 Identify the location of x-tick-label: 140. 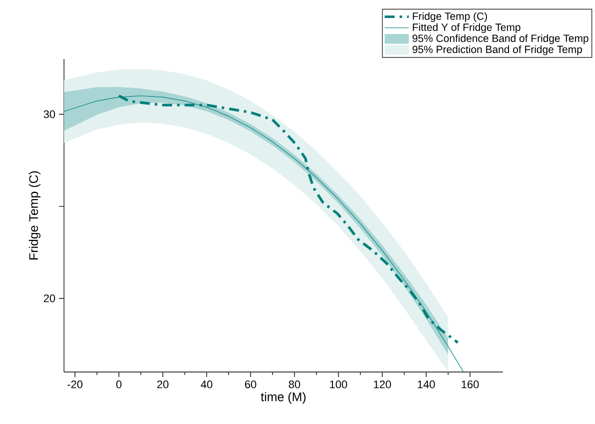
(426, 384).